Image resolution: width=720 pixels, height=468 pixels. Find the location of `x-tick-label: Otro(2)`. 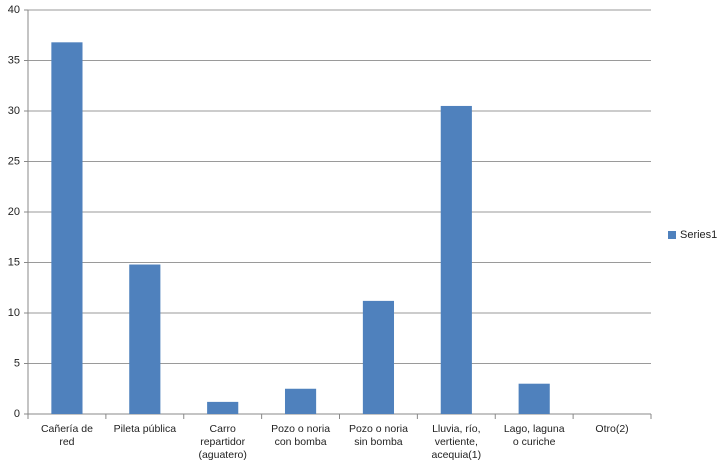

x-tick-label: Otro(2) is located at coordinates (612, 429).